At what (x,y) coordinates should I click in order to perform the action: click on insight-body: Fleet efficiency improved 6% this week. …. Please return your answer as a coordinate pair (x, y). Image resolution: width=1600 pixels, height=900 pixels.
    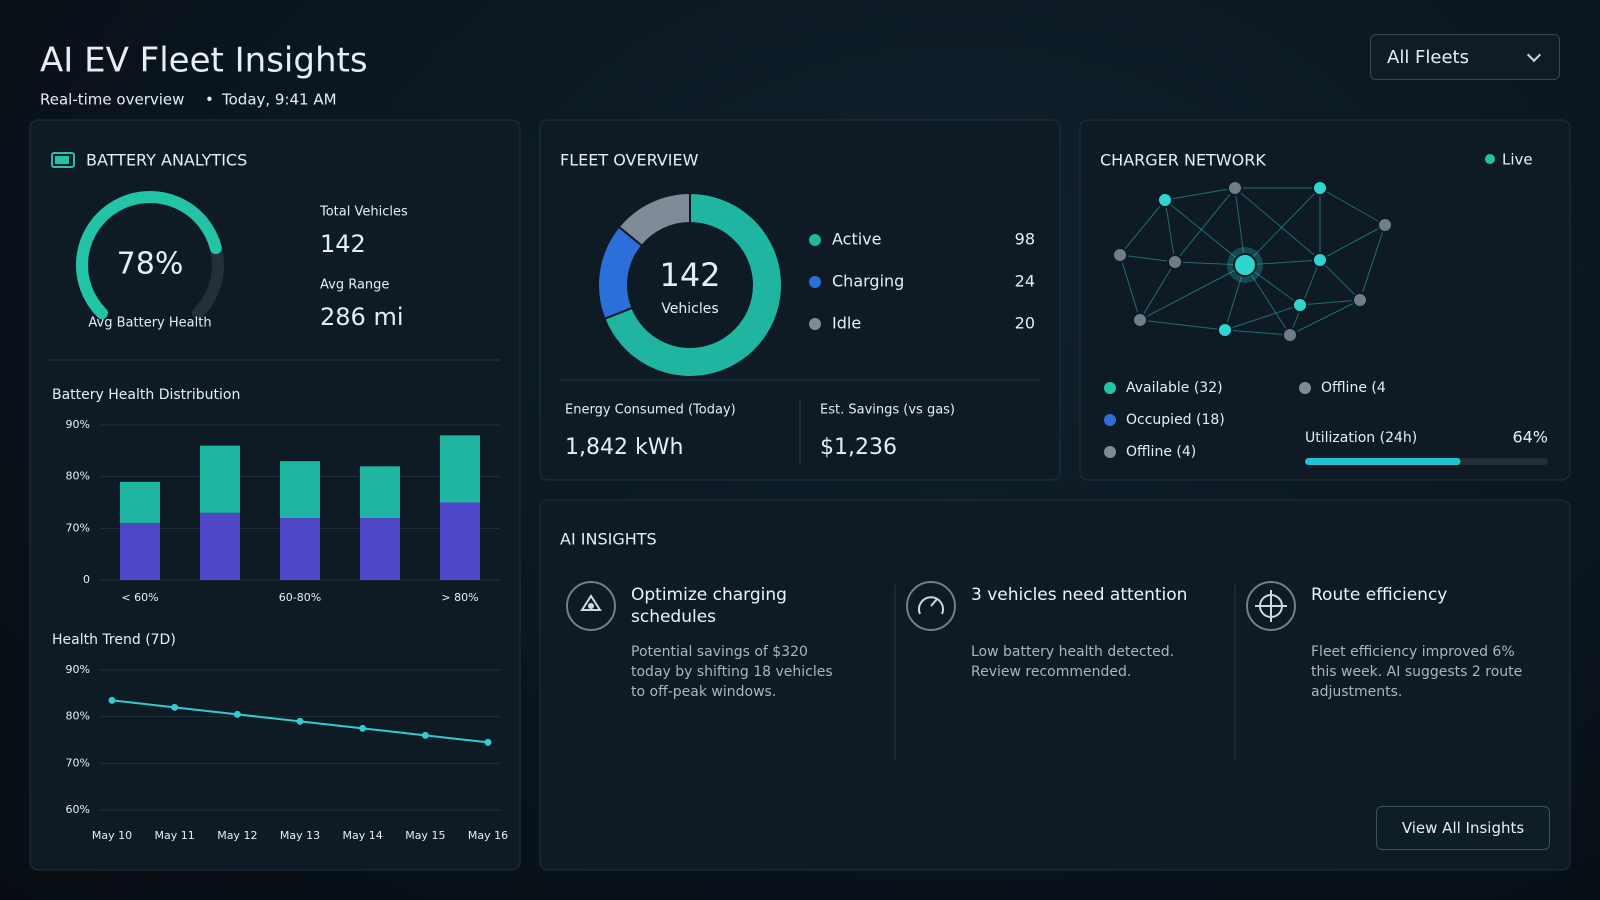
    Looking at the image, I should click on (1417, 672).